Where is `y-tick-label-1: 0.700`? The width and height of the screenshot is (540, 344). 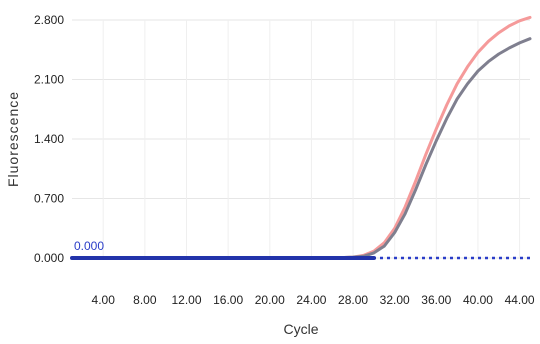 y-tick-label-1: 0.700 is located at coordinates (49, 199).